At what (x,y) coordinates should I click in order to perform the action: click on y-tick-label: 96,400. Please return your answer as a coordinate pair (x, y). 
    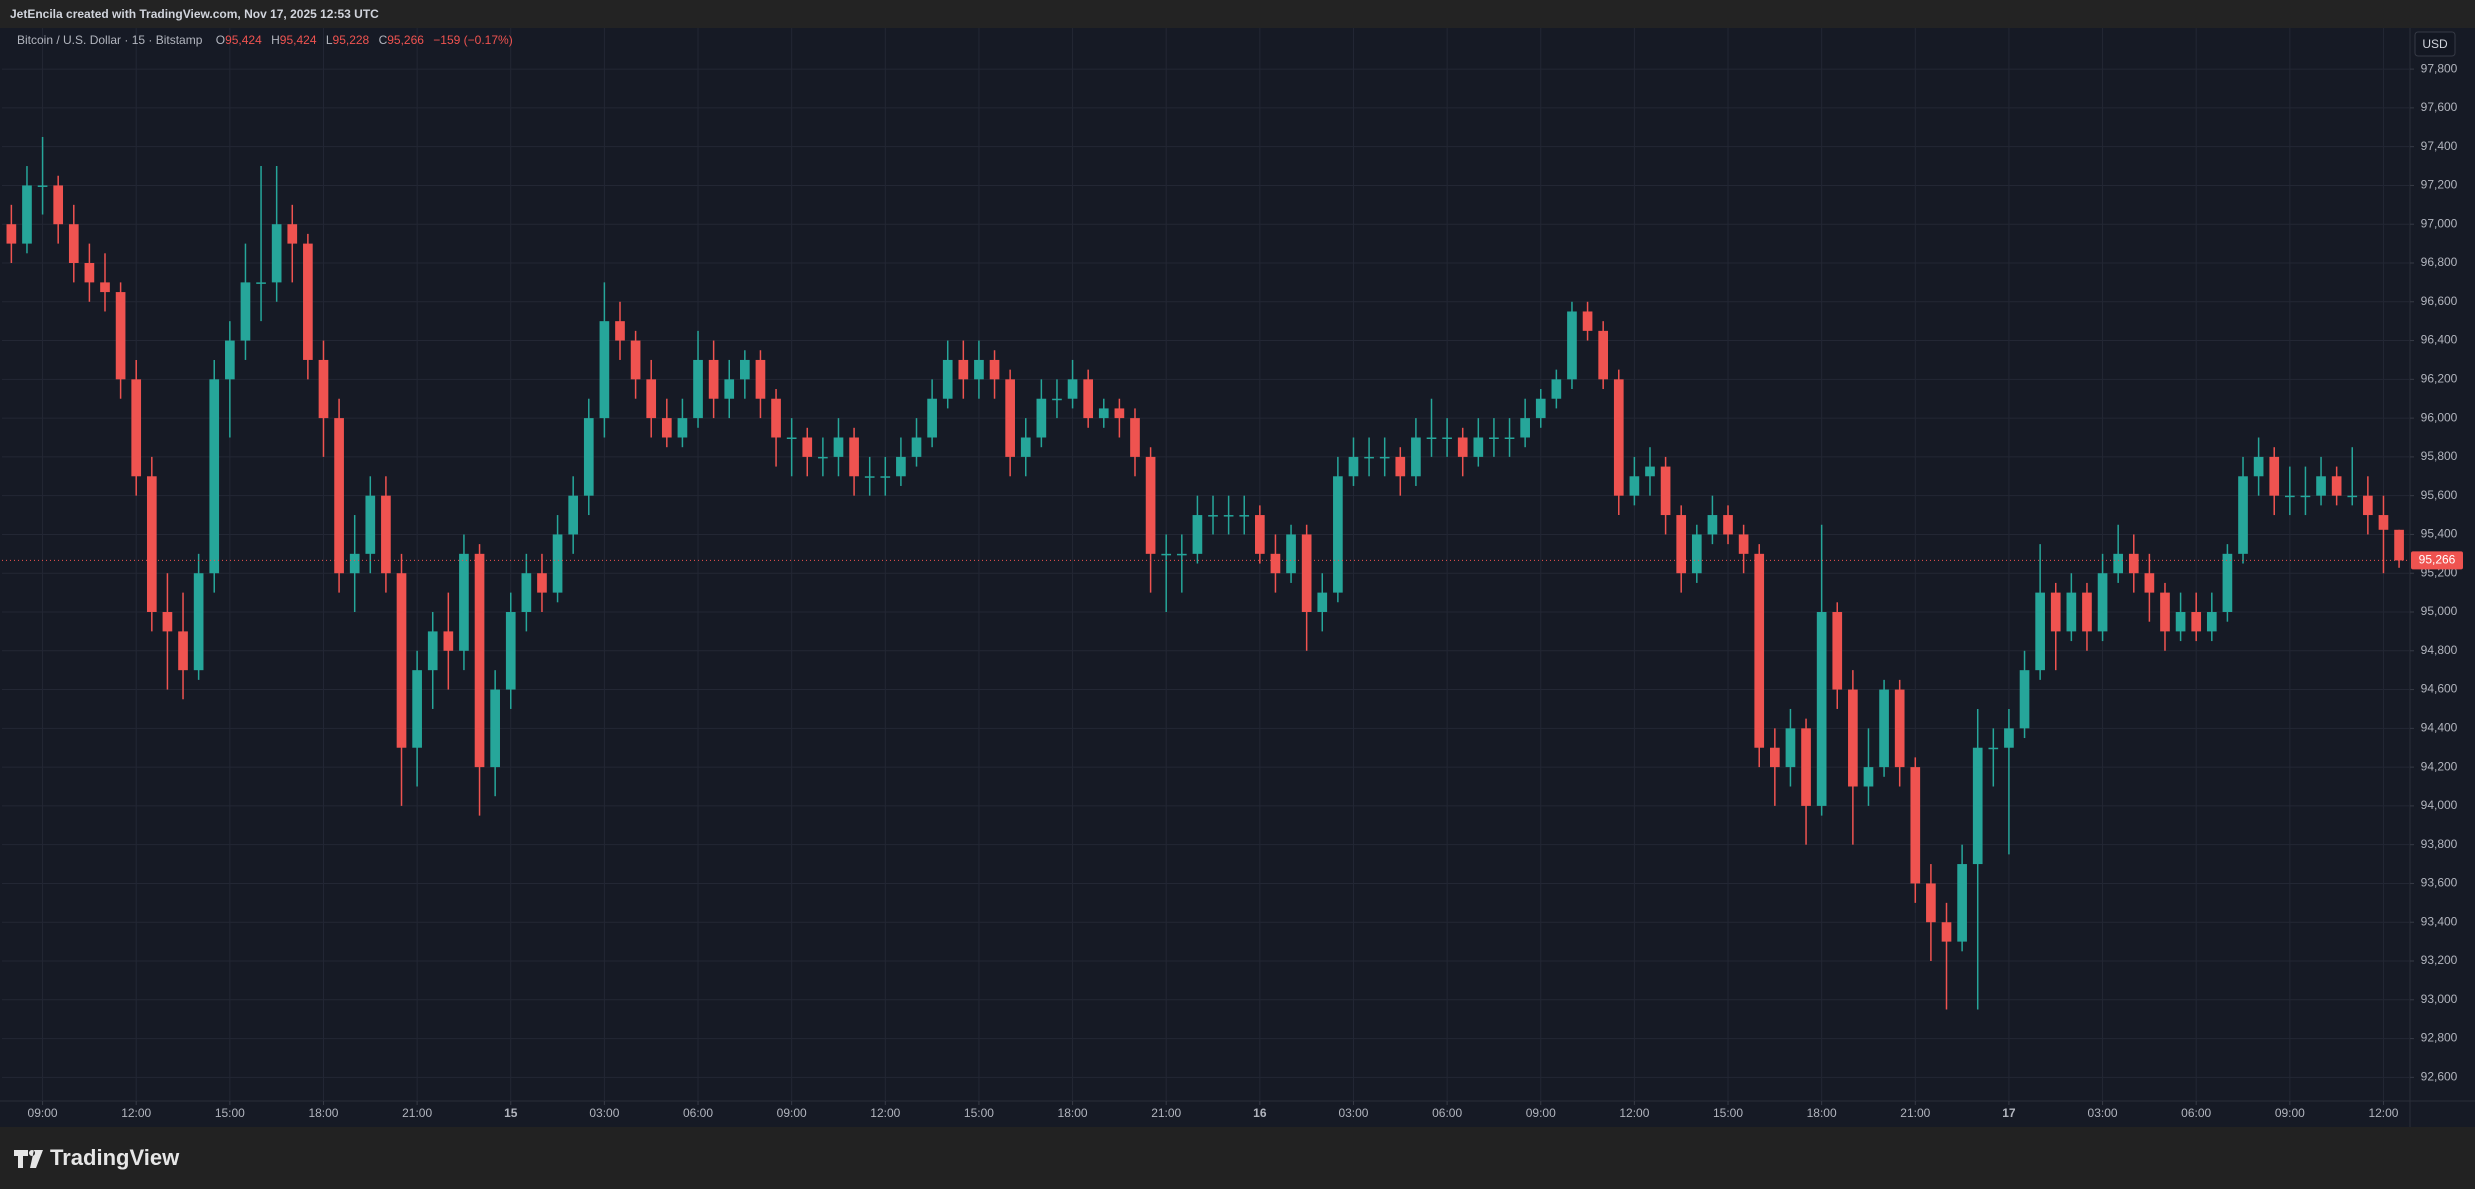
    Looking at the image, I should click on (2439, 340).